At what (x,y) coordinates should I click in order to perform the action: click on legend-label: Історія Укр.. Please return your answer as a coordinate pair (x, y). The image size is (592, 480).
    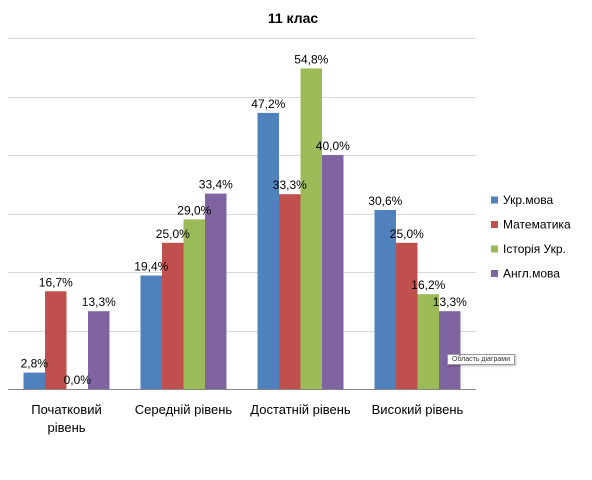
    Looking at the image, I should click on (534, 249).